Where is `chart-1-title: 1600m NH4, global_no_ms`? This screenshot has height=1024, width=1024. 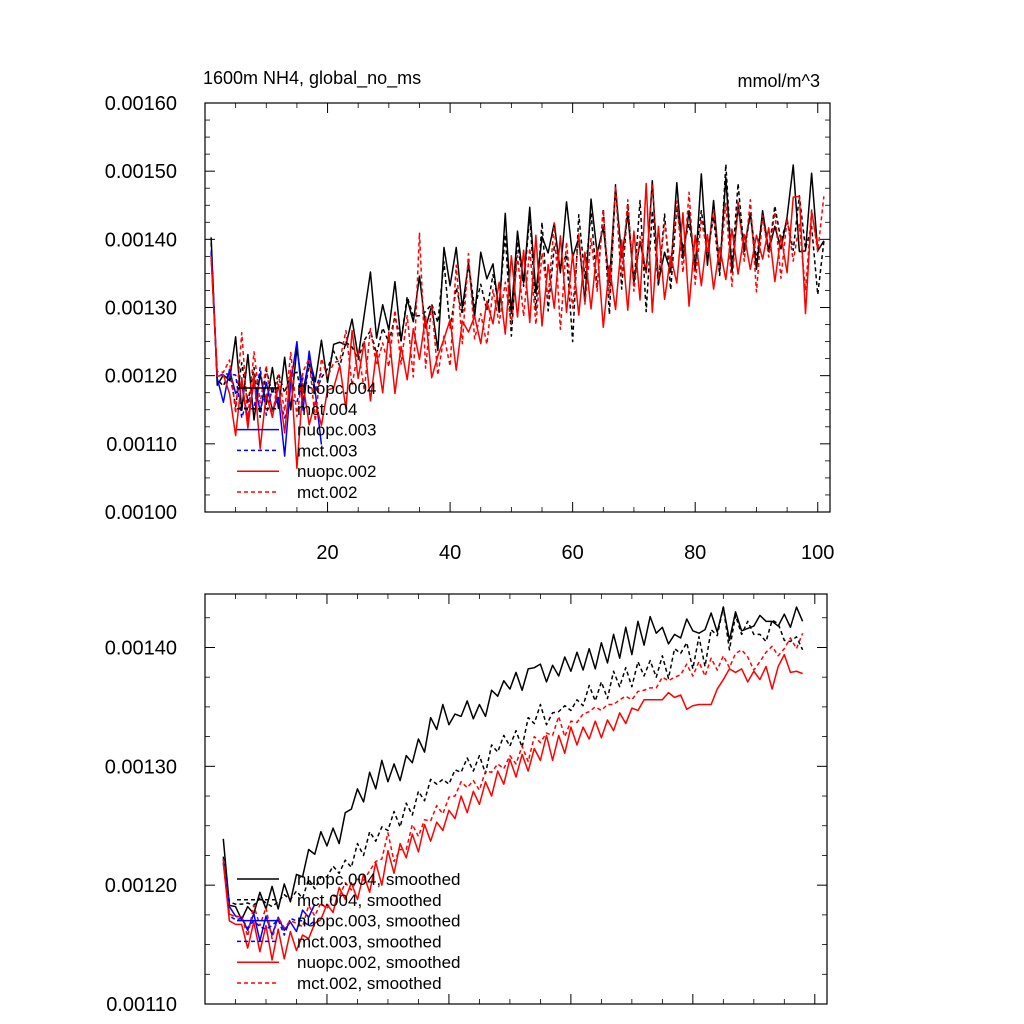
chart-1-title: 1600m NH4, global_no_ms is located at coordinates (312, 78).